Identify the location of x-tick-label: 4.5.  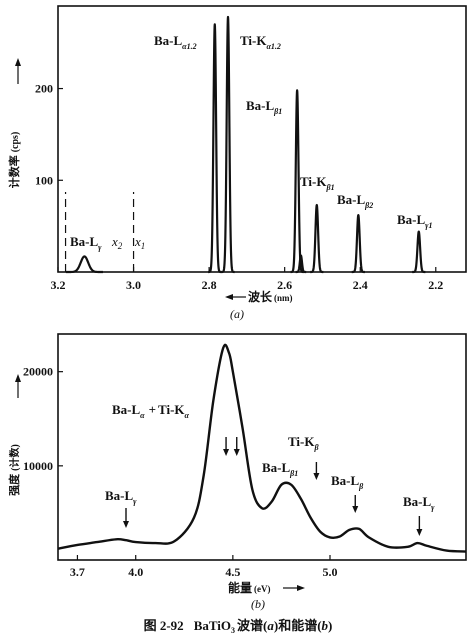
(232, 572).